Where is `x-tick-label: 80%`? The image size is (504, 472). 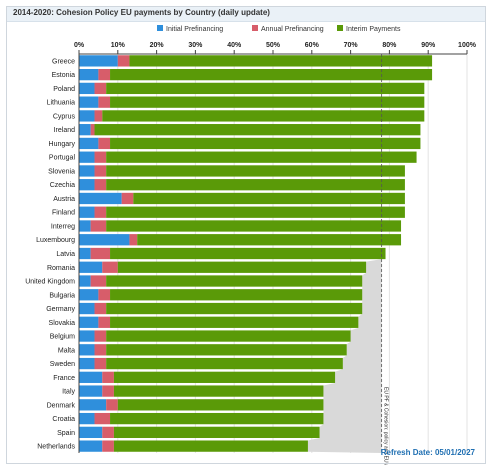 x-tick-label: 80% is located at coordinates (389, 45).